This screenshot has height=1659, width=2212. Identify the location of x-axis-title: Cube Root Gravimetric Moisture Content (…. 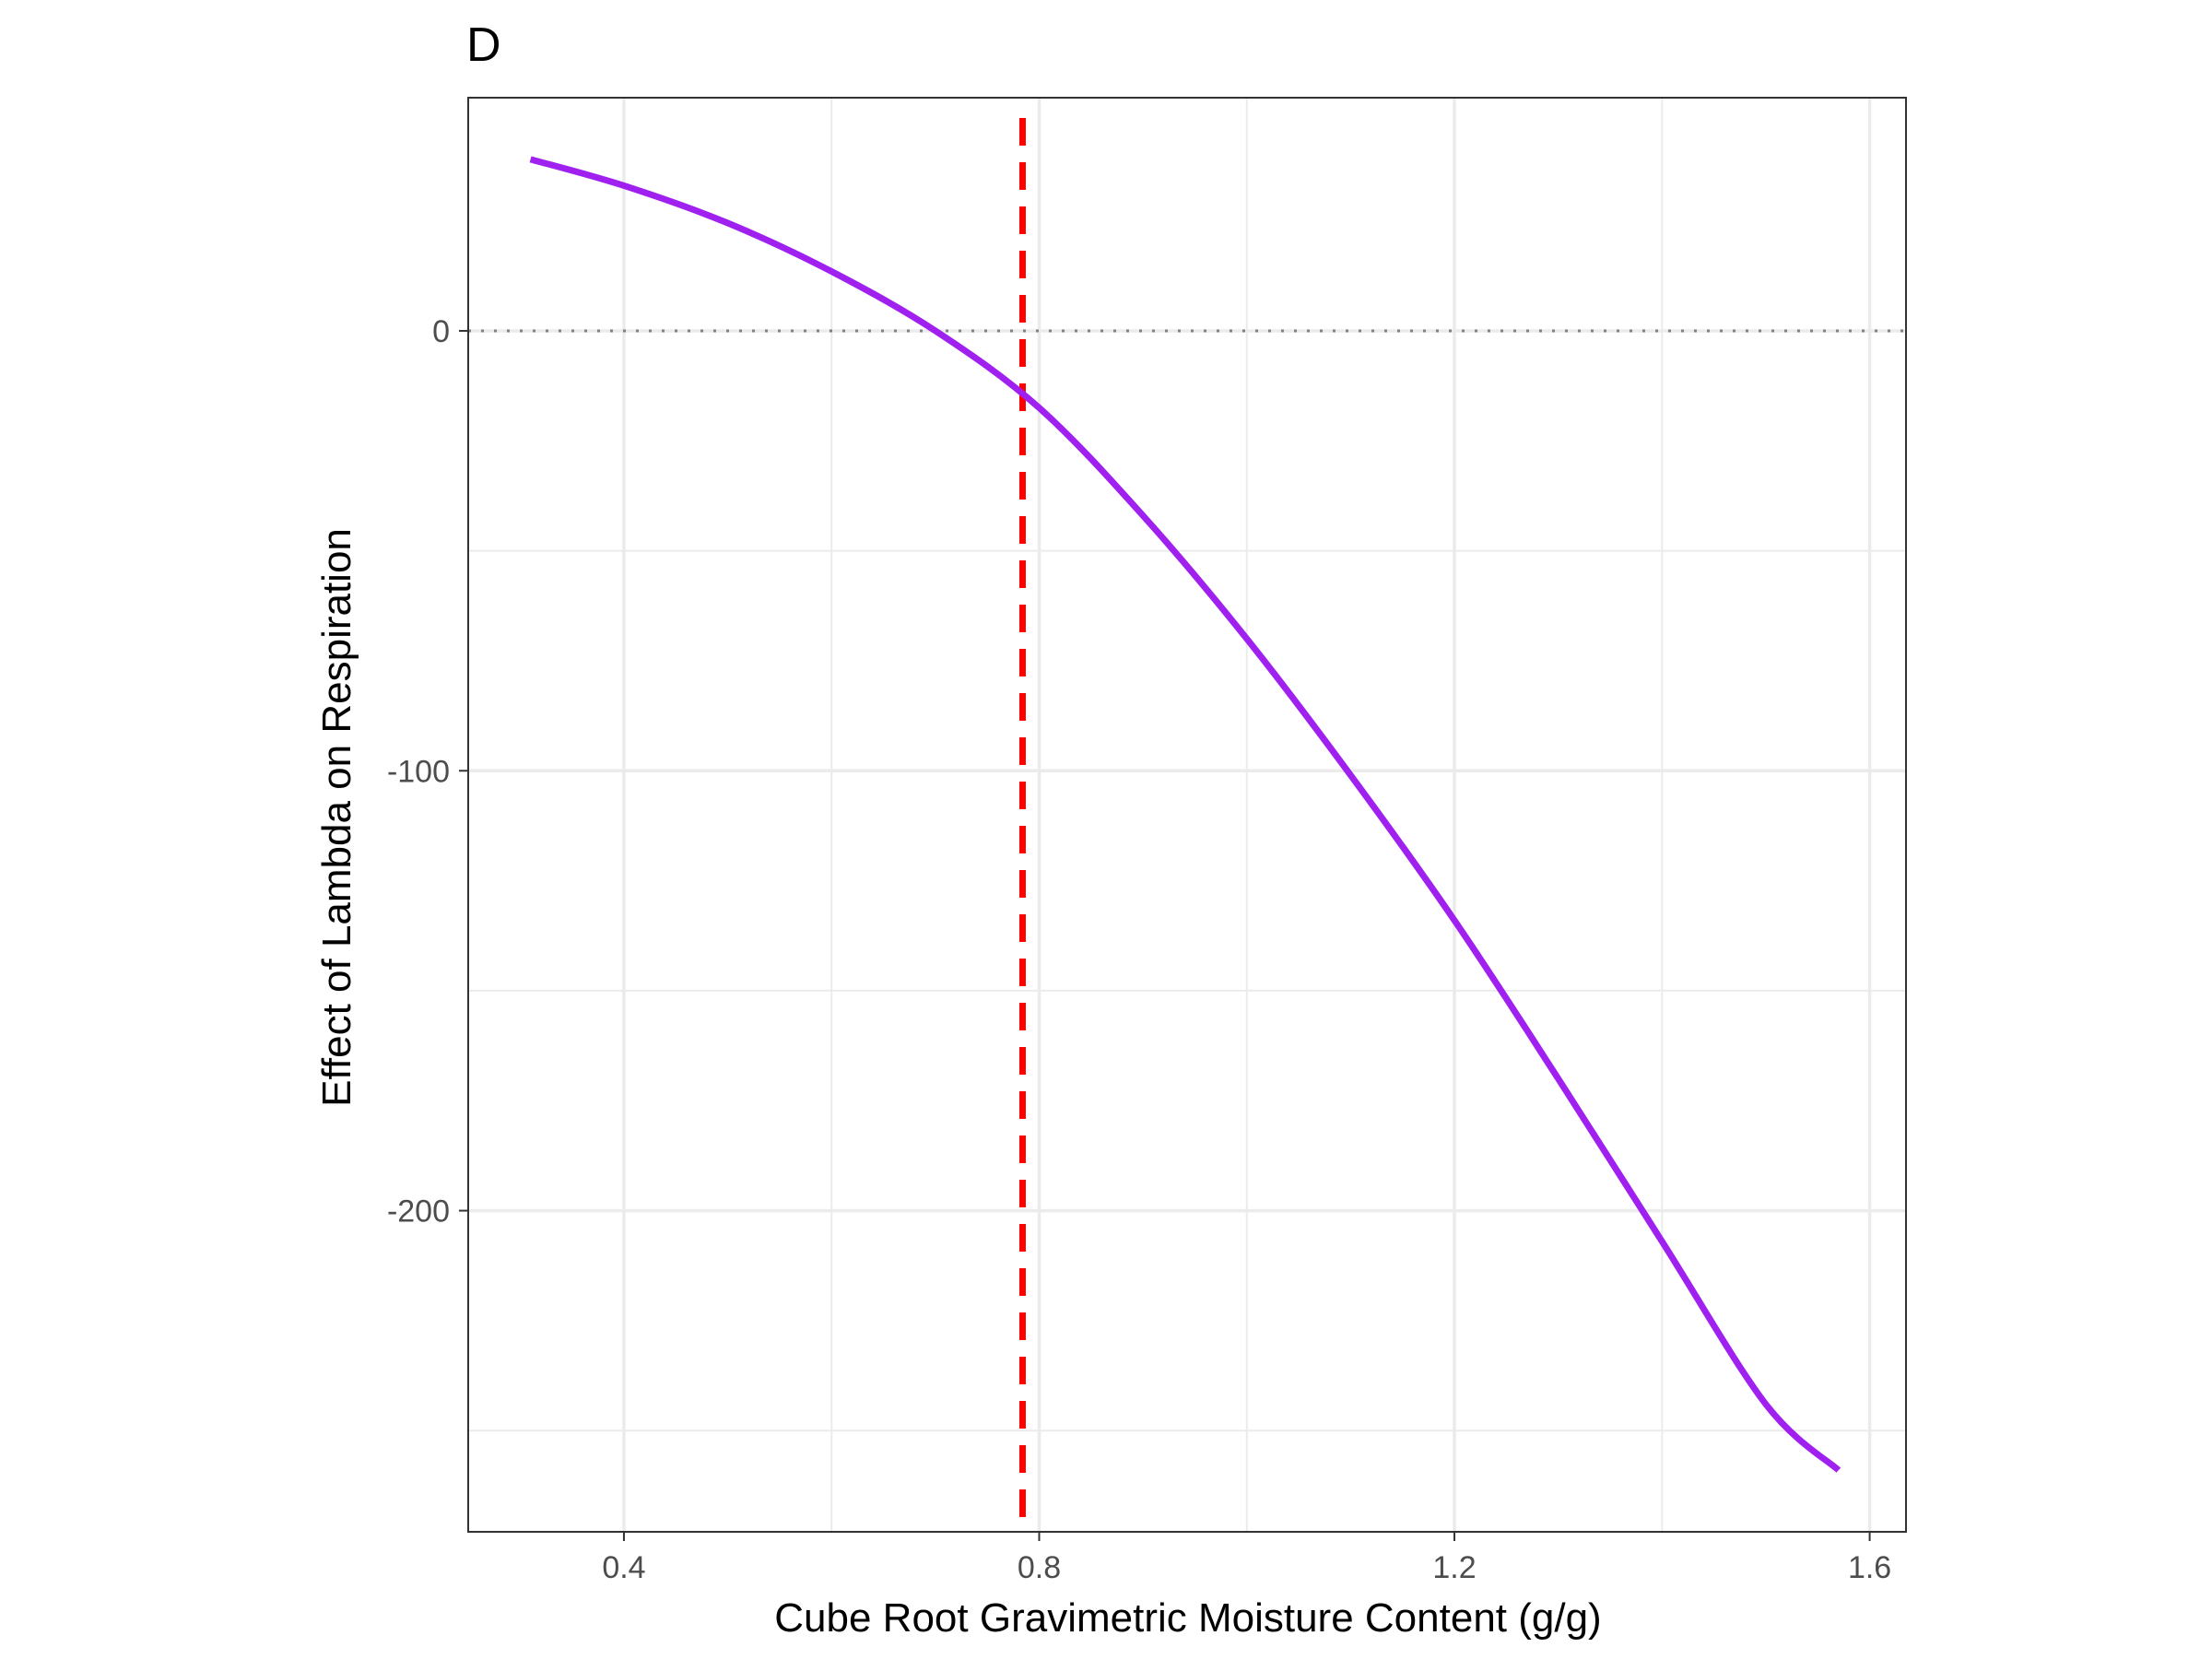
(1187, 1618).